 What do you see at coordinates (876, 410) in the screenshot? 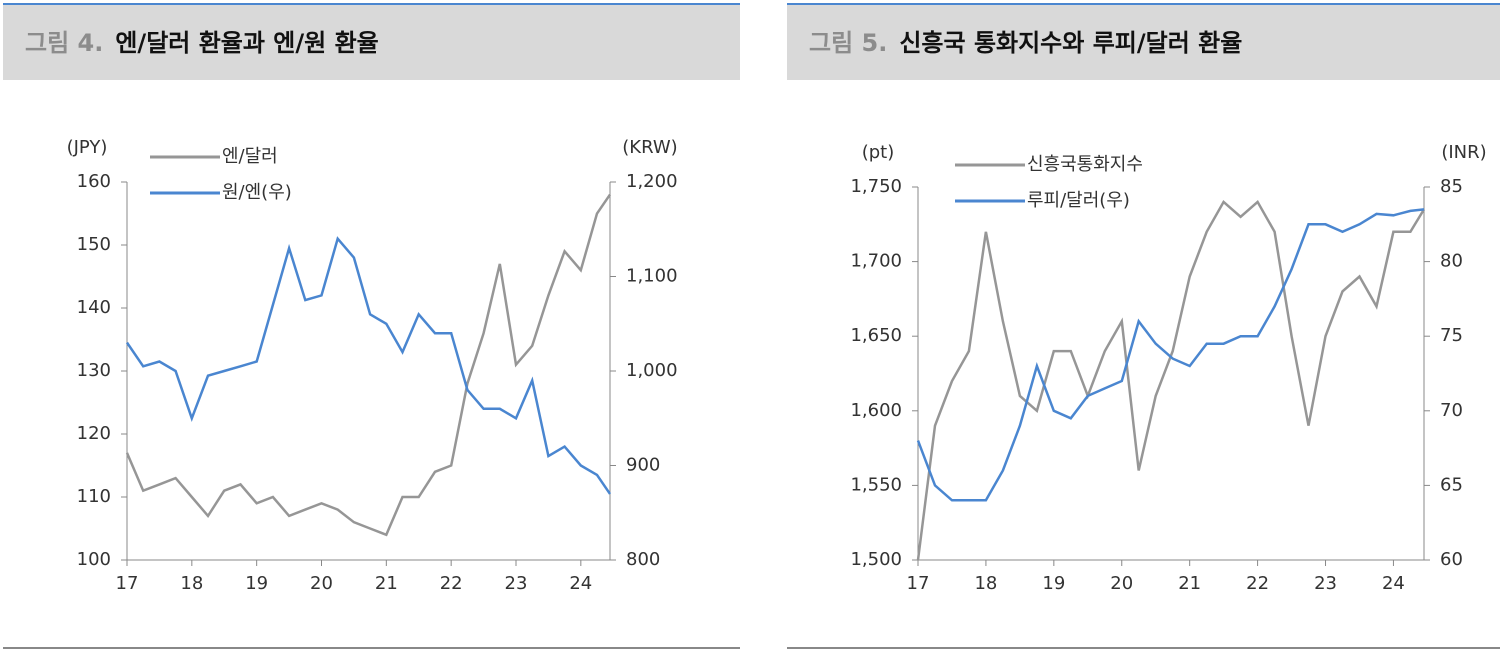
I see `y-tick-label: 1,600` at bounding box center [876, 410].